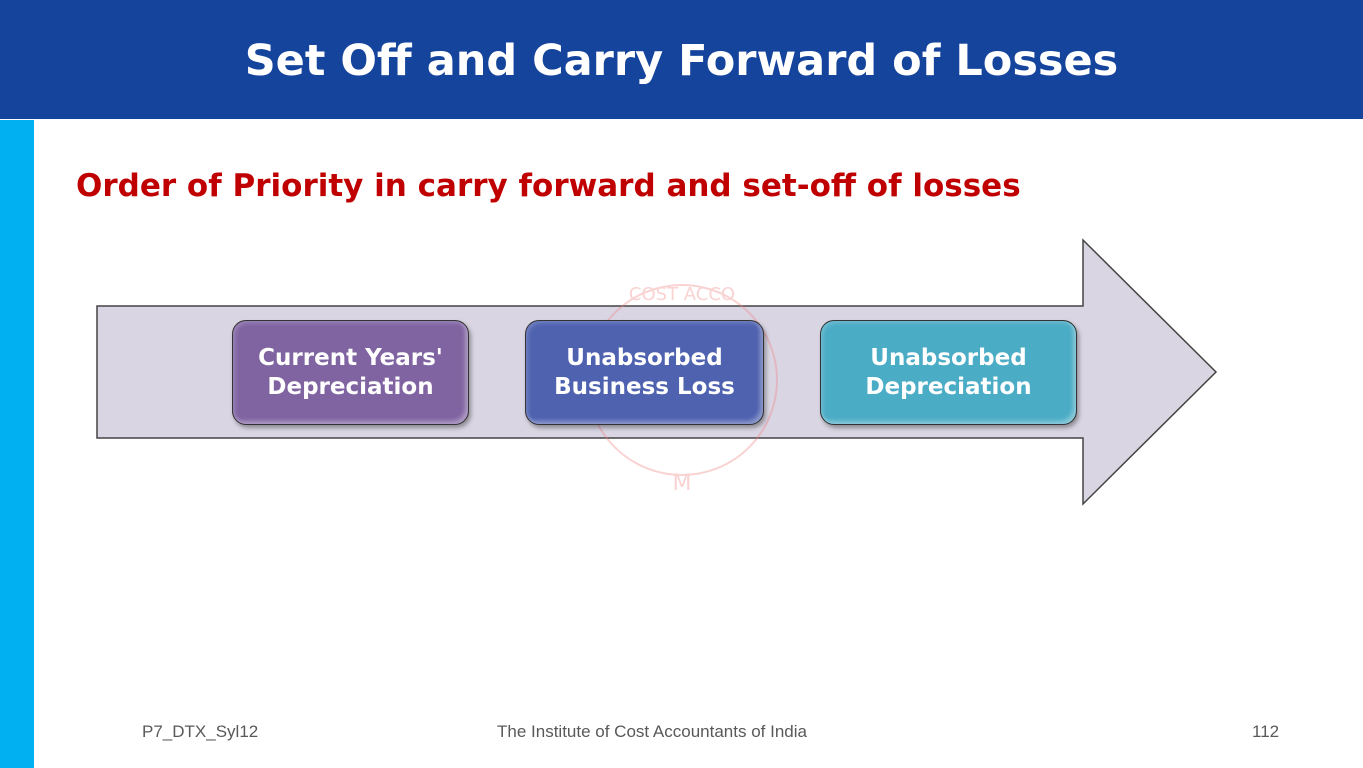 The height and width of the screenshot is (768, 1363). What do you see at coordinates (682, 483) in the screenshot?
I see `svg-text: M` at bounding box center [682, 483].